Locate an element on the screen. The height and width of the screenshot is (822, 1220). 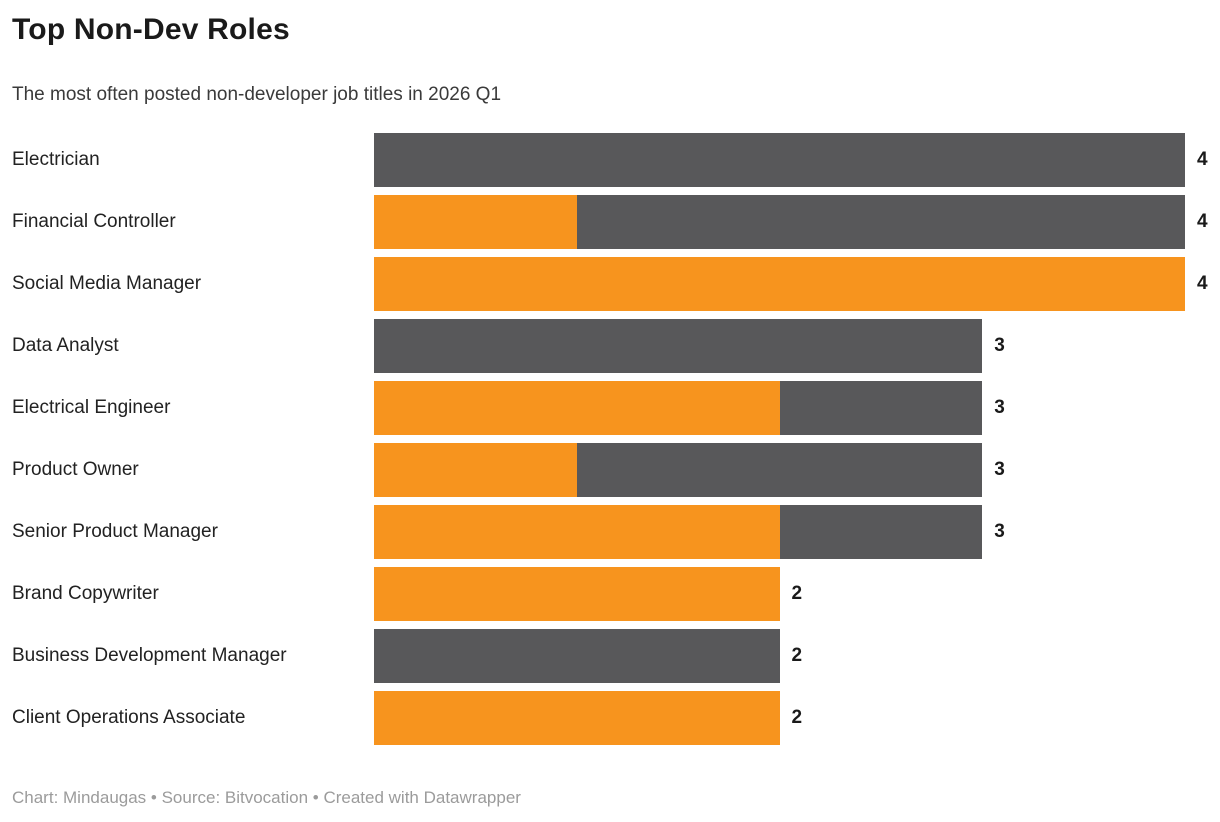
chart-row: Brand Copywriter 2 is located at coordinates (610, 594).